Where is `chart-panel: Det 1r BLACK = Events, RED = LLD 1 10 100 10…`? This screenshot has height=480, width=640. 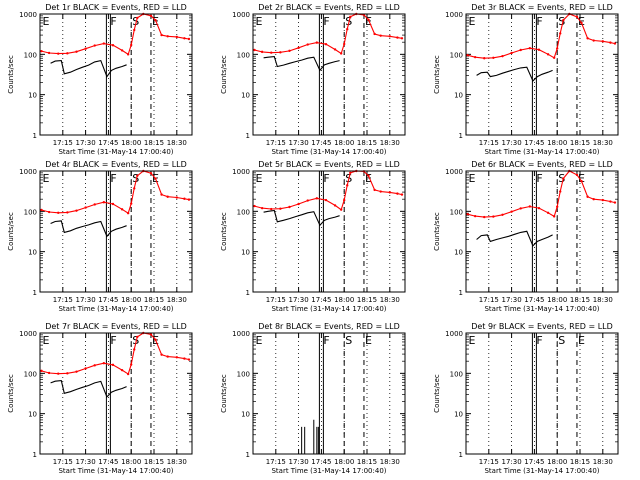
chart-panel: Det 1r BLACK = Events, RED = LLD 1 10 100 10… is located at coordinates (100, 79).